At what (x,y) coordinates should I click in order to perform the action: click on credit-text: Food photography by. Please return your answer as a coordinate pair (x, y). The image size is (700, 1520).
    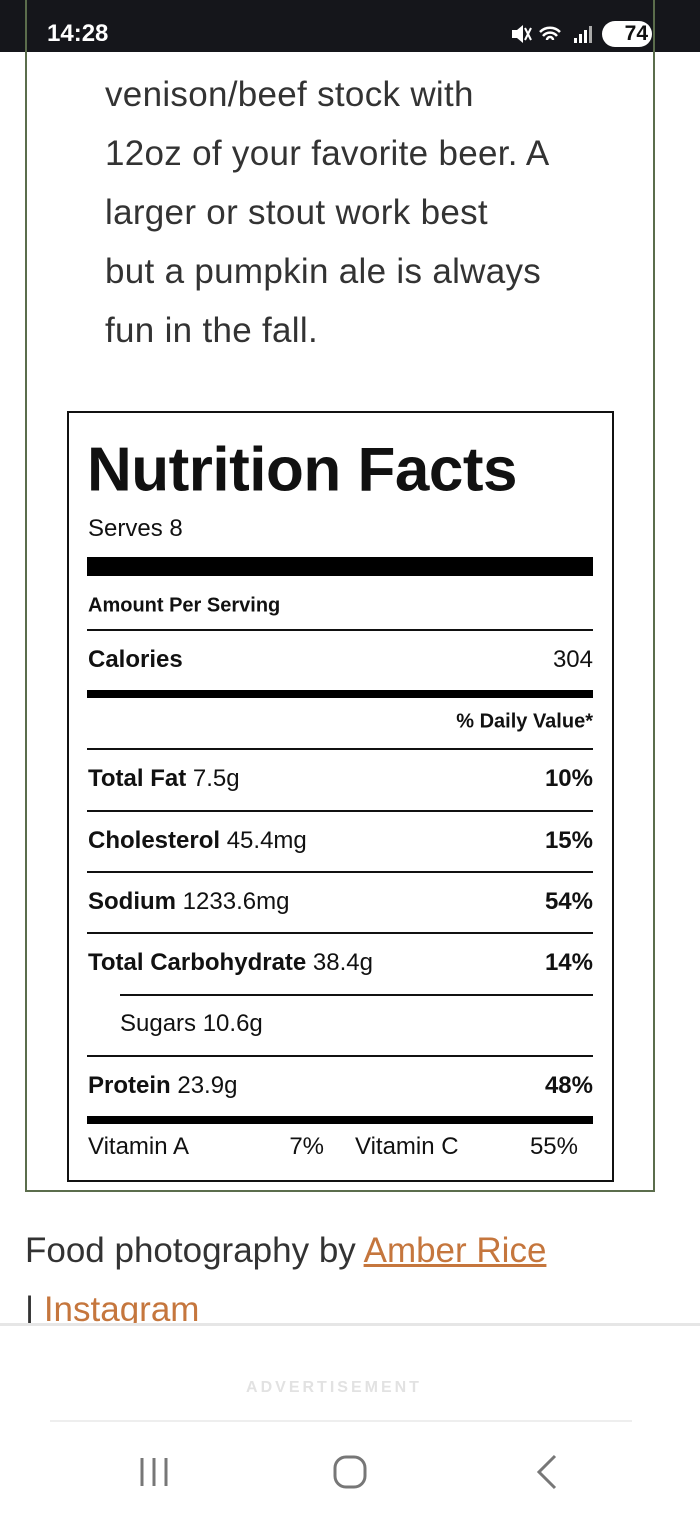
    Looking at the image, I should click on (190, 1250).